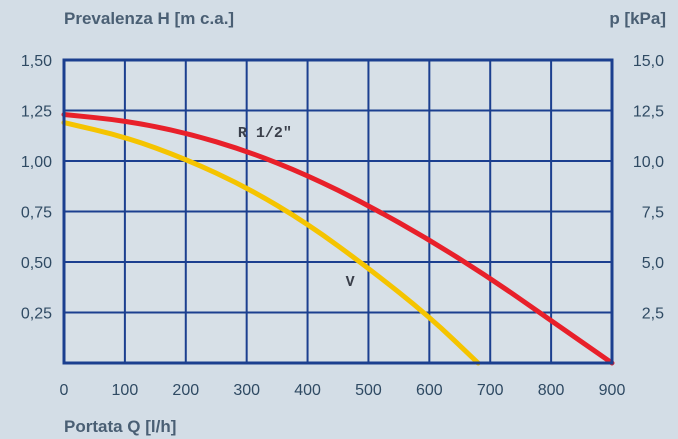  I want to click on x-tick-label: 400, so click(307, 390).